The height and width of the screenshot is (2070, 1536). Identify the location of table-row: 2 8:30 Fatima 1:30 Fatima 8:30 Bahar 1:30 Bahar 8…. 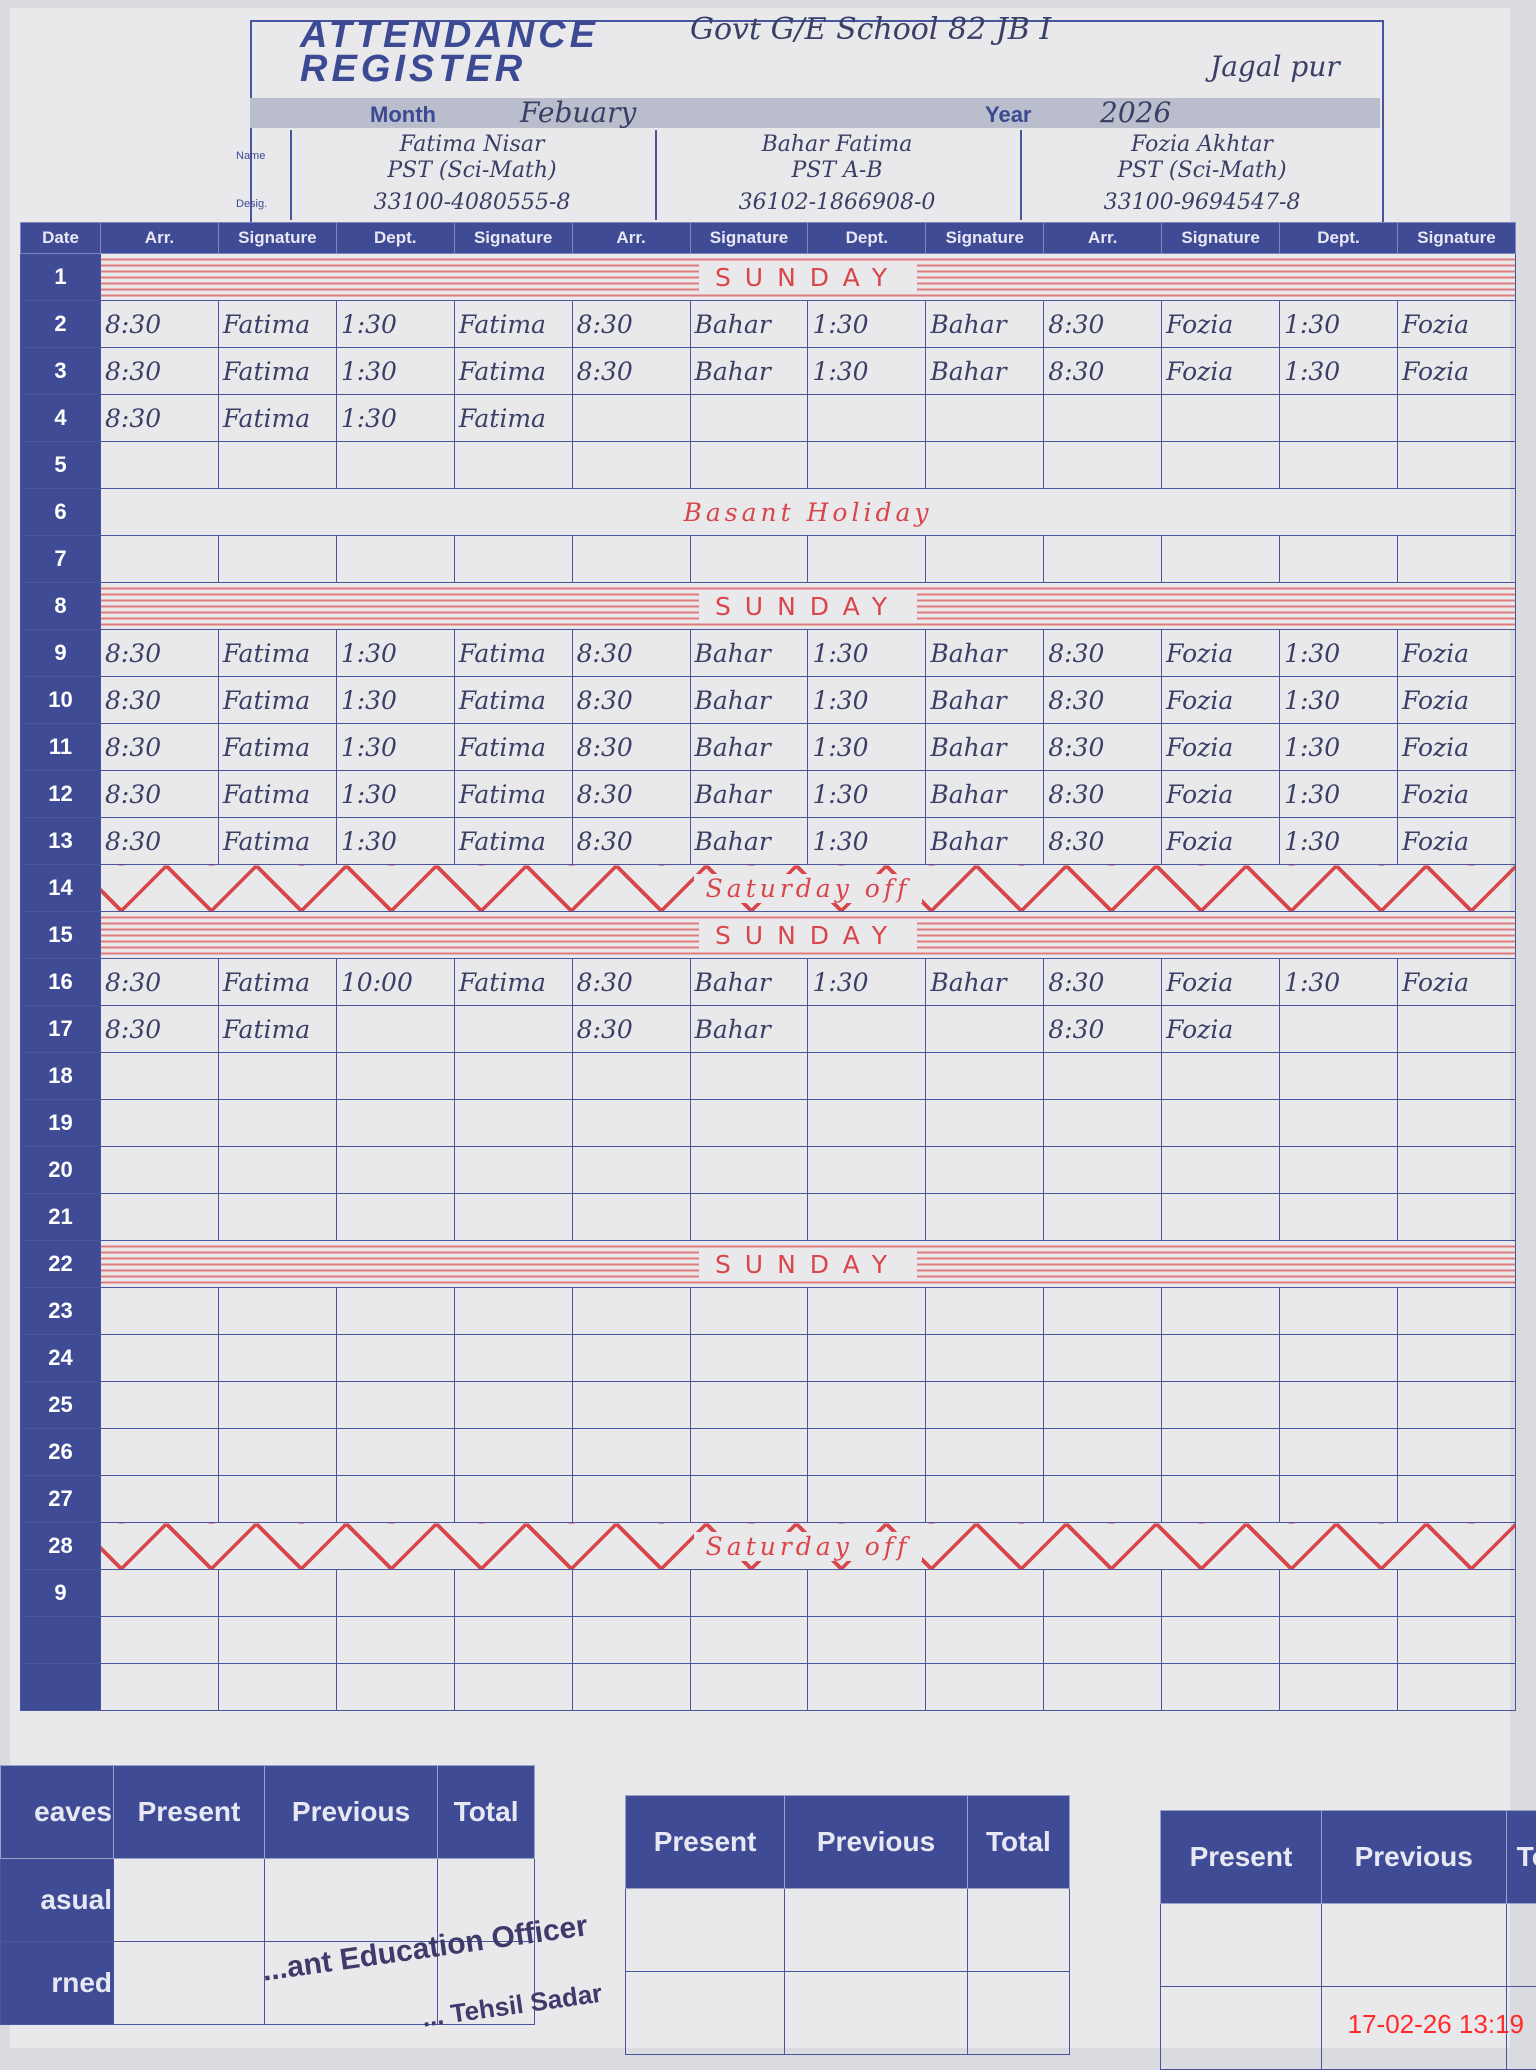
(768, 324).